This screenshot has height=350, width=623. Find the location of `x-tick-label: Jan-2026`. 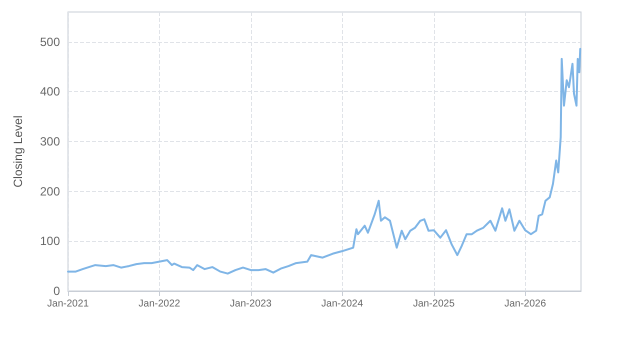

x-tick-label: Jan-2026 is located at coordinates (525, 304).